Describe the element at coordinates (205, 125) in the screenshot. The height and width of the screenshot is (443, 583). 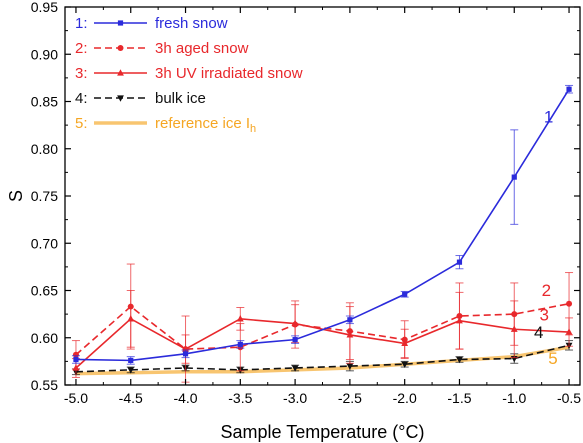
I see `legend-label: reference ice Ih` at that location.